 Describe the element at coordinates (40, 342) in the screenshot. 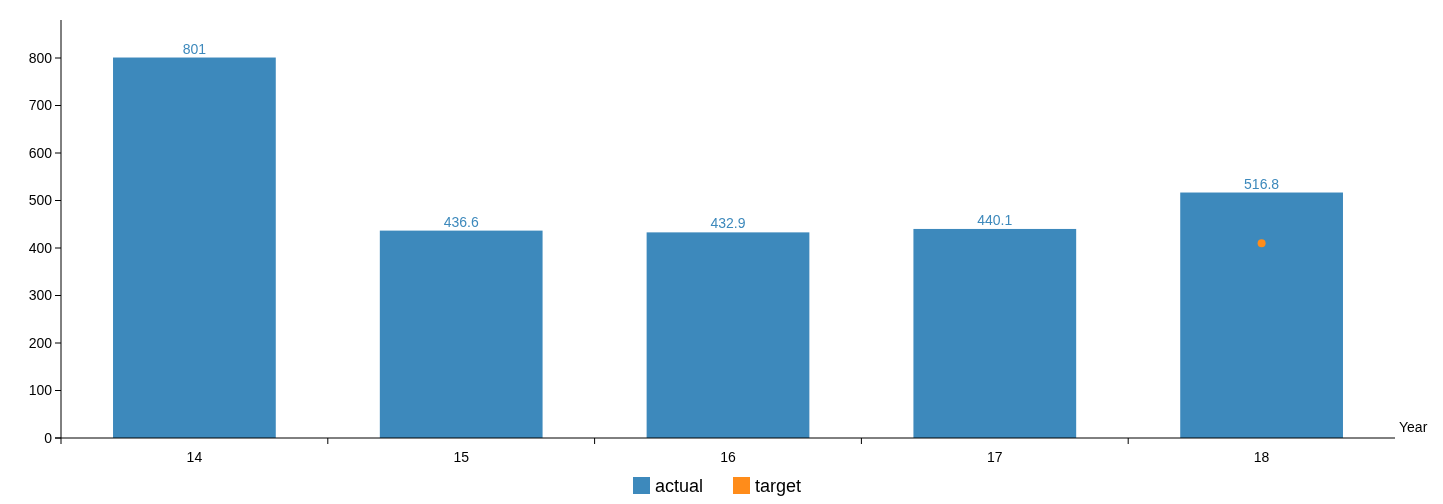

I see `y-tick-label: 200` at that location.